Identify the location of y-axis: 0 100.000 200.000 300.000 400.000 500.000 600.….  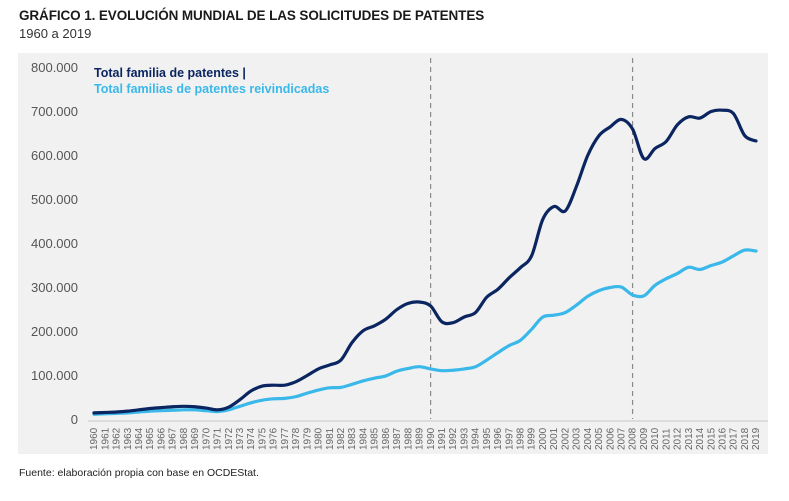
(54, 243).